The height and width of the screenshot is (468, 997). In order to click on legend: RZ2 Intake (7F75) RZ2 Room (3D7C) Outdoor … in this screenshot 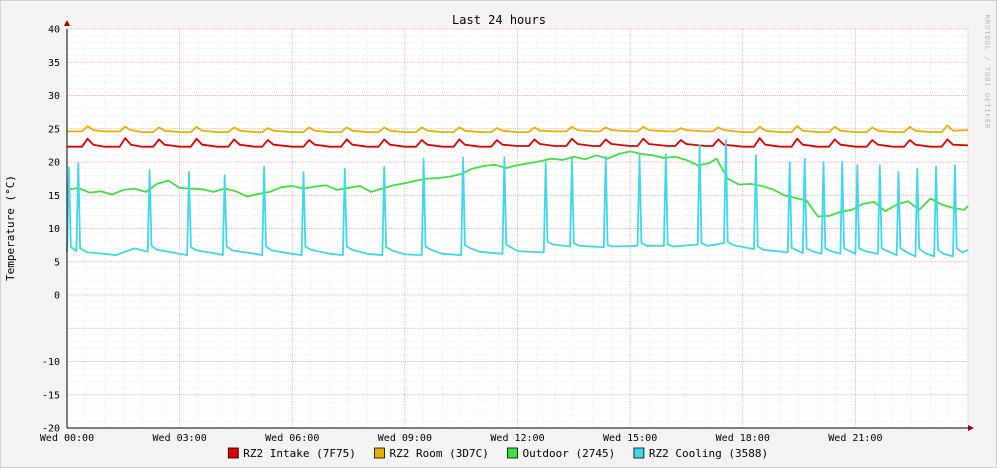, I will do `click(497, 453)`.